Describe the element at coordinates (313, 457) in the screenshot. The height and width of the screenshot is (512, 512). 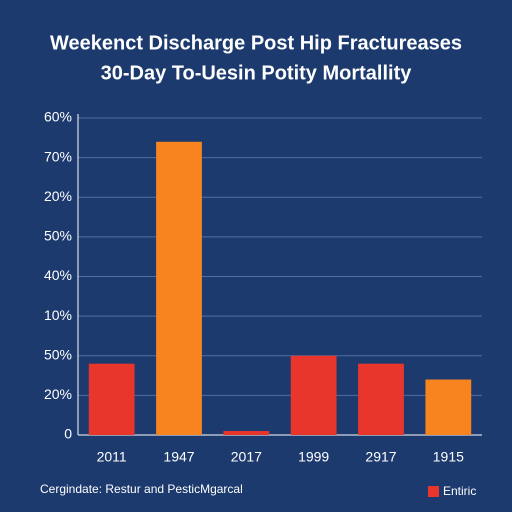
I see `x-tick-label: 1999` at that location.